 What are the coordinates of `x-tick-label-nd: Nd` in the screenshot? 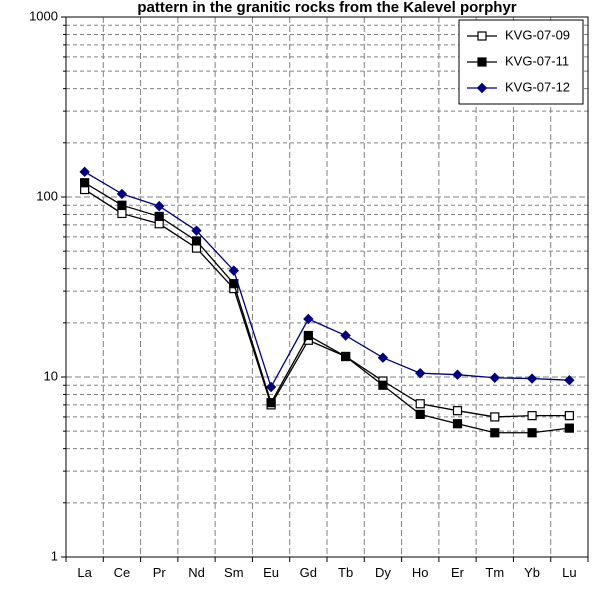 It's located at (196, 572).